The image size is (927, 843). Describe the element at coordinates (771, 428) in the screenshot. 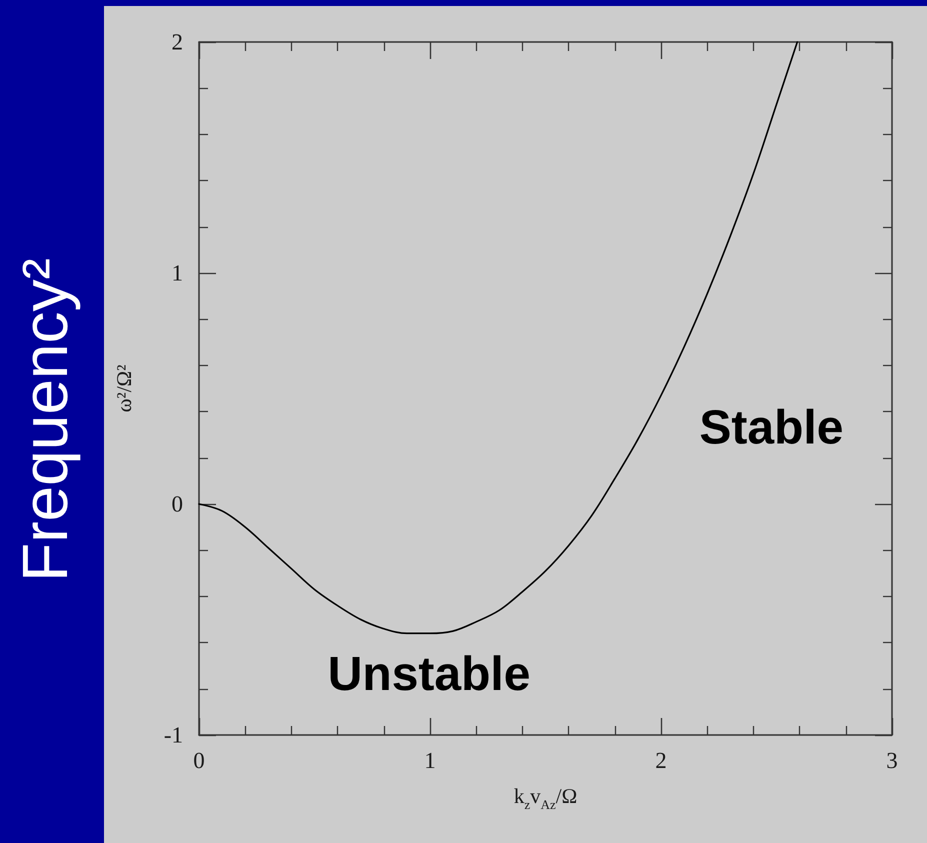

I see `annotation: Stable` at that location.